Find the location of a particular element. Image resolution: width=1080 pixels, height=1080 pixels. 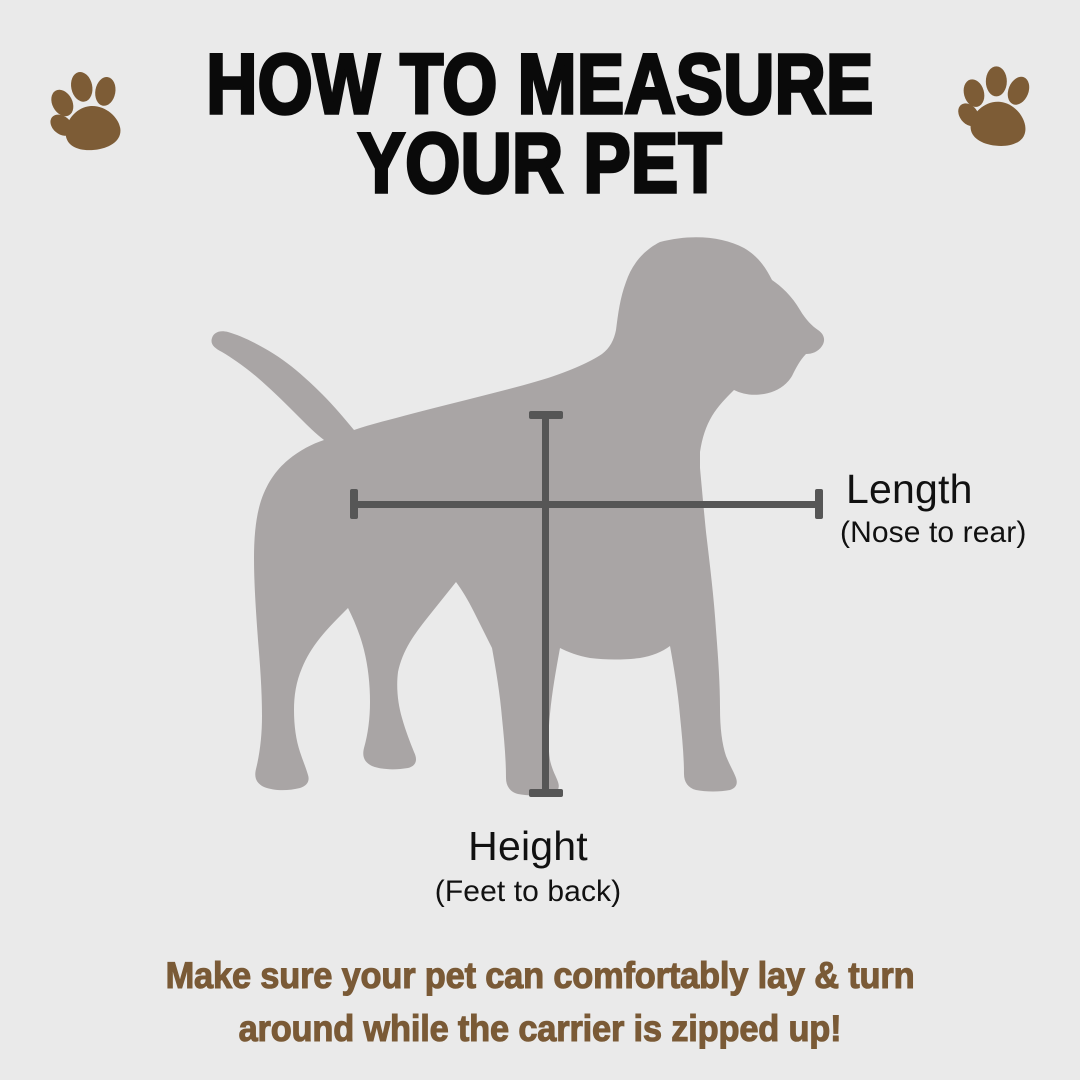

length-measure-cap-start is located at coordinates (354, 504).